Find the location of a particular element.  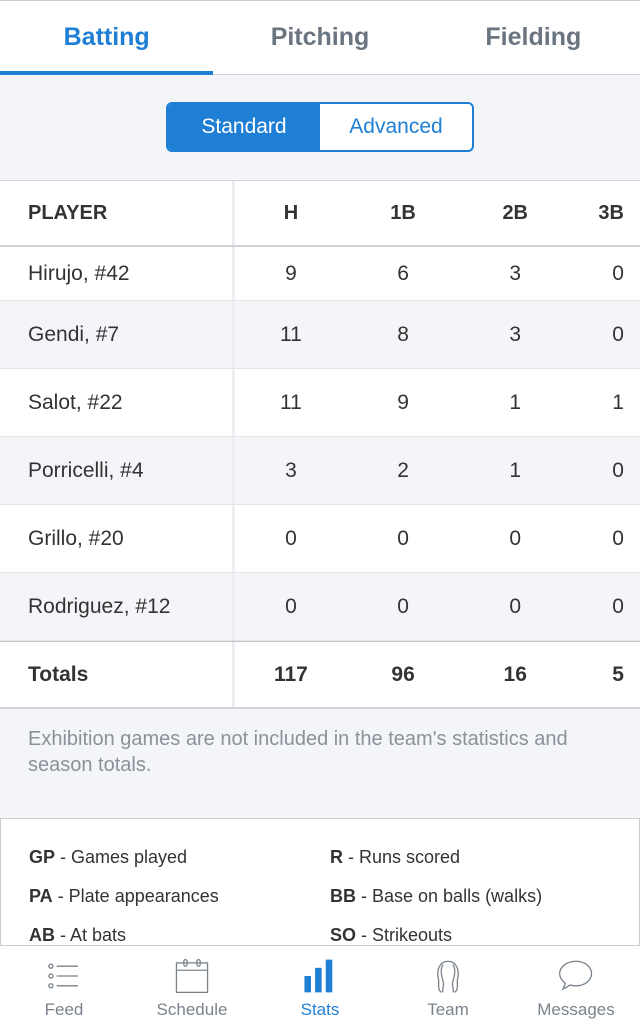

tab-fielding: Fielding is located at coordinates (533, 37).